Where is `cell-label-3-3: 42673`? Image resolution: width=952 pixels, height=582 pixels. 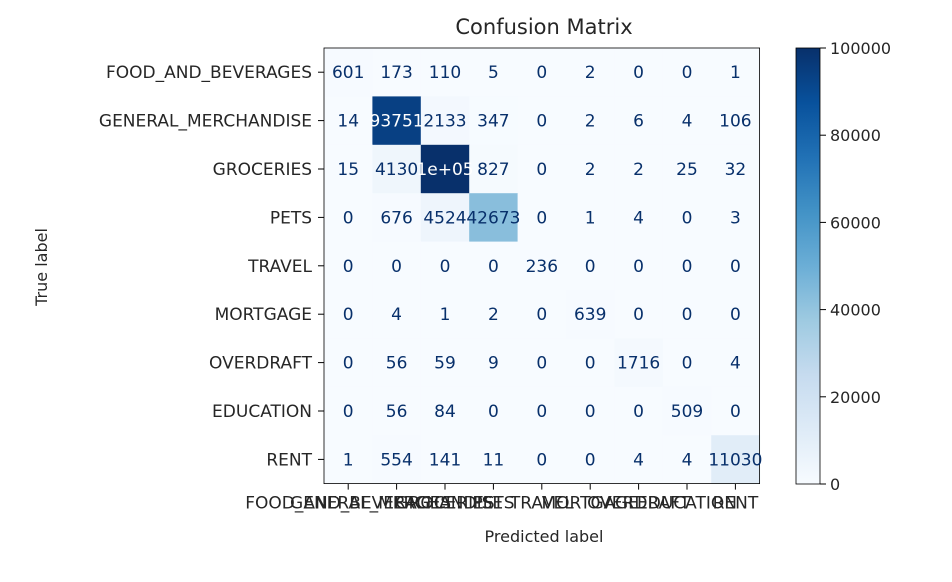 cell-label-3-3: 42673 is located at coordinates (493, 218).